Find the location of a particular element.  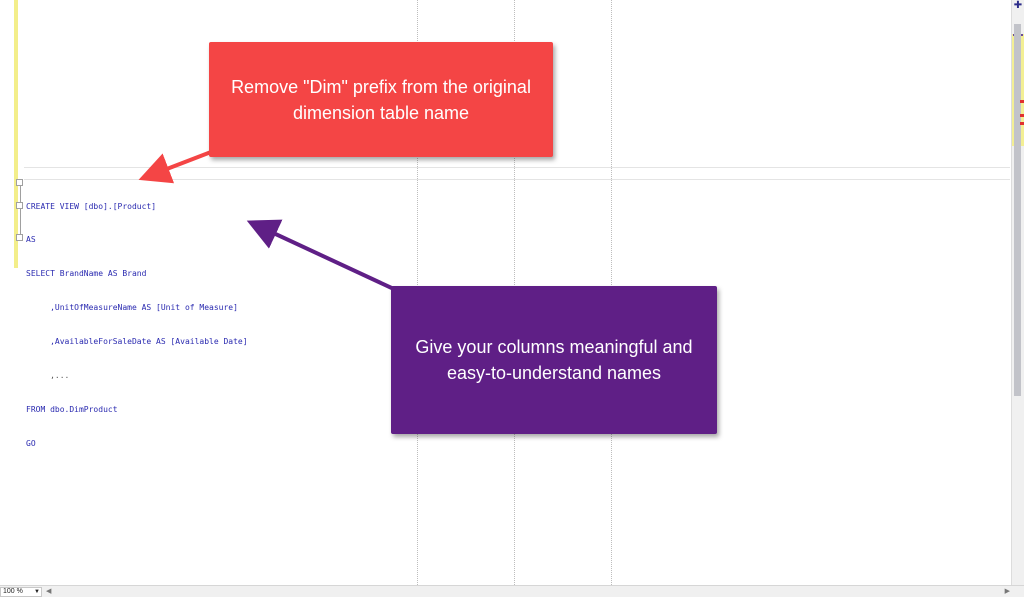

change-tracking-bar is located at coordinates (16, 134).